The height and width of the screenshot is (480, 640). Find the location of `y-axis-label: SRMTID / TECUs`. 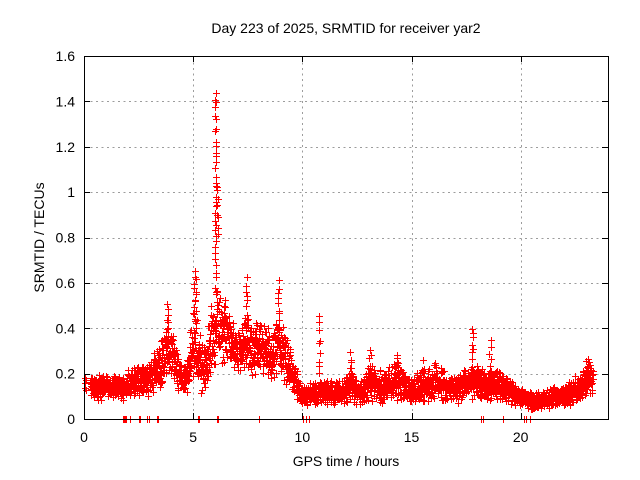

y-axis-label: SRMTID / TECUs is located at coordinates (39, 237).